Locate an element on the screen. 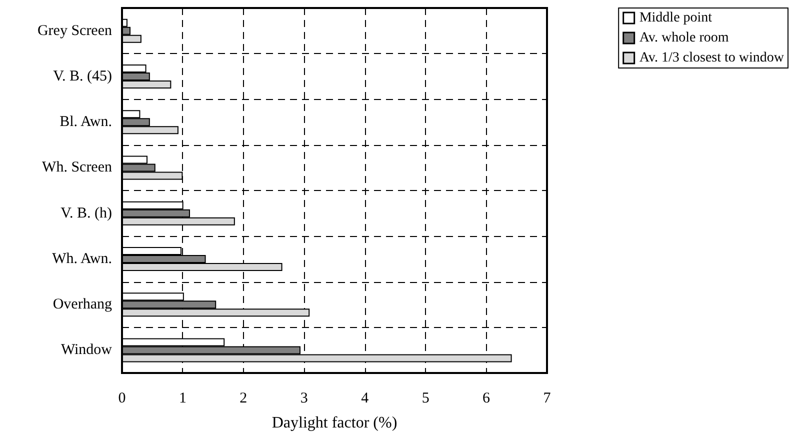  x-tick-label: 2 is located at coordinates (244, 398).